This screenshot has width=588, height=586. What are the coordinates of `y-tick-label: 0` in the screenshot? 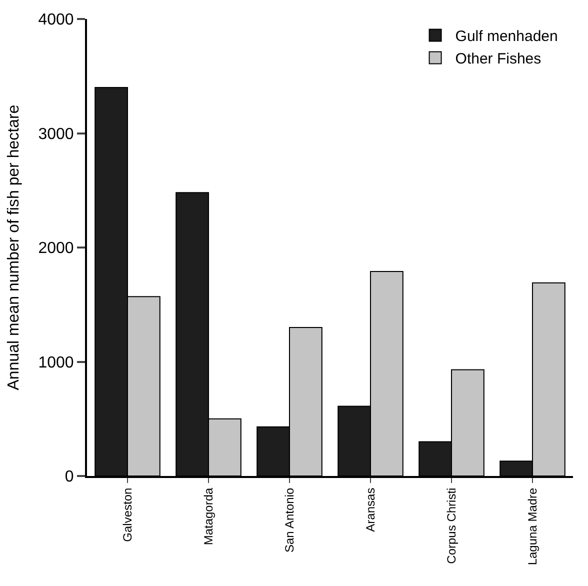 It's located at (69, 477).